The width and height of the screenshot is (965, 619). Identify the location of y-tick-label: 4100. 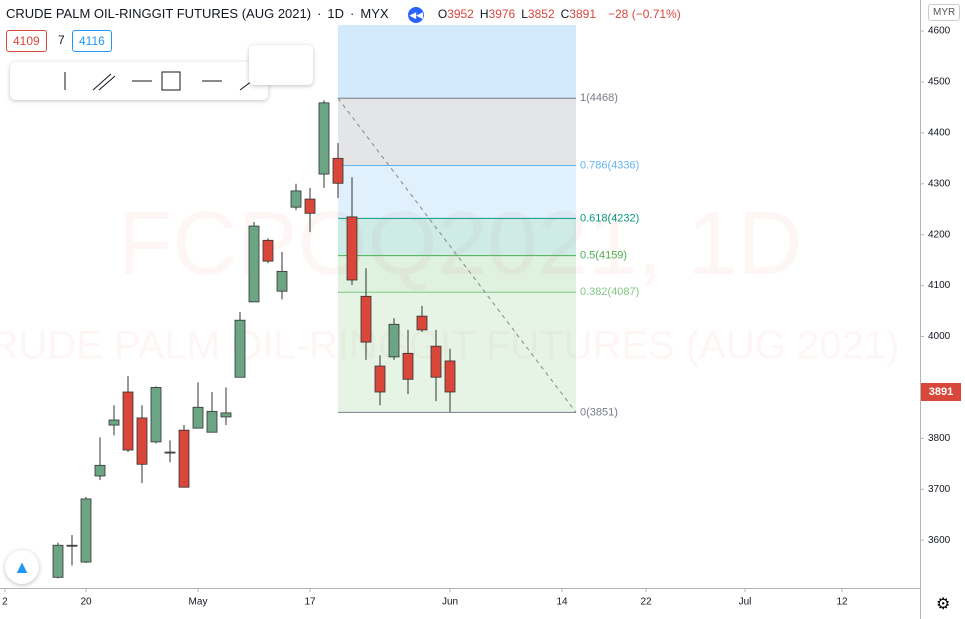
(939, 285).